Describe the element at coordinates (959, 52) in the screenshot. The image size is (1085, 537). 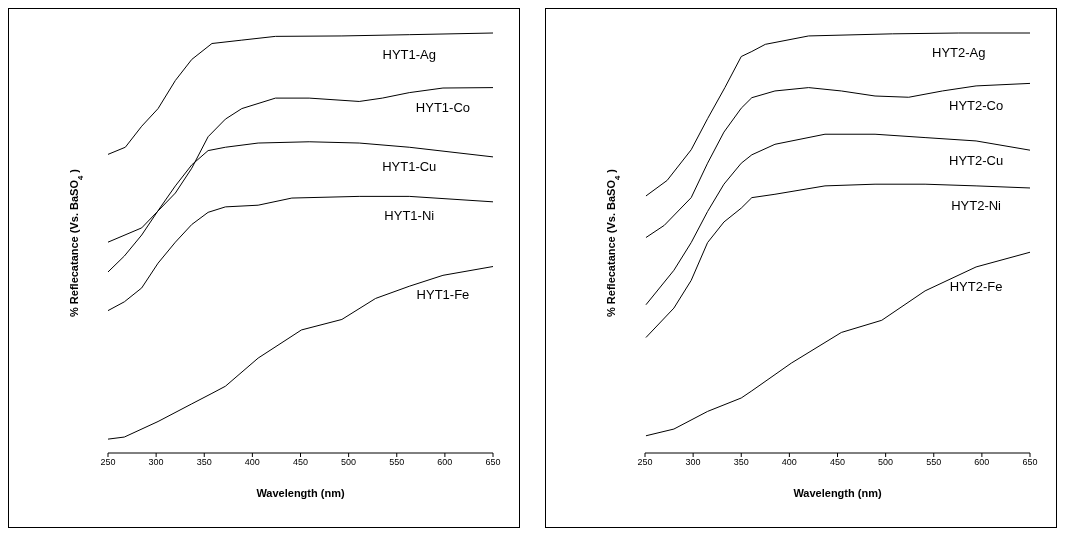
I see `series-label: HYT2-Ag` at that location.